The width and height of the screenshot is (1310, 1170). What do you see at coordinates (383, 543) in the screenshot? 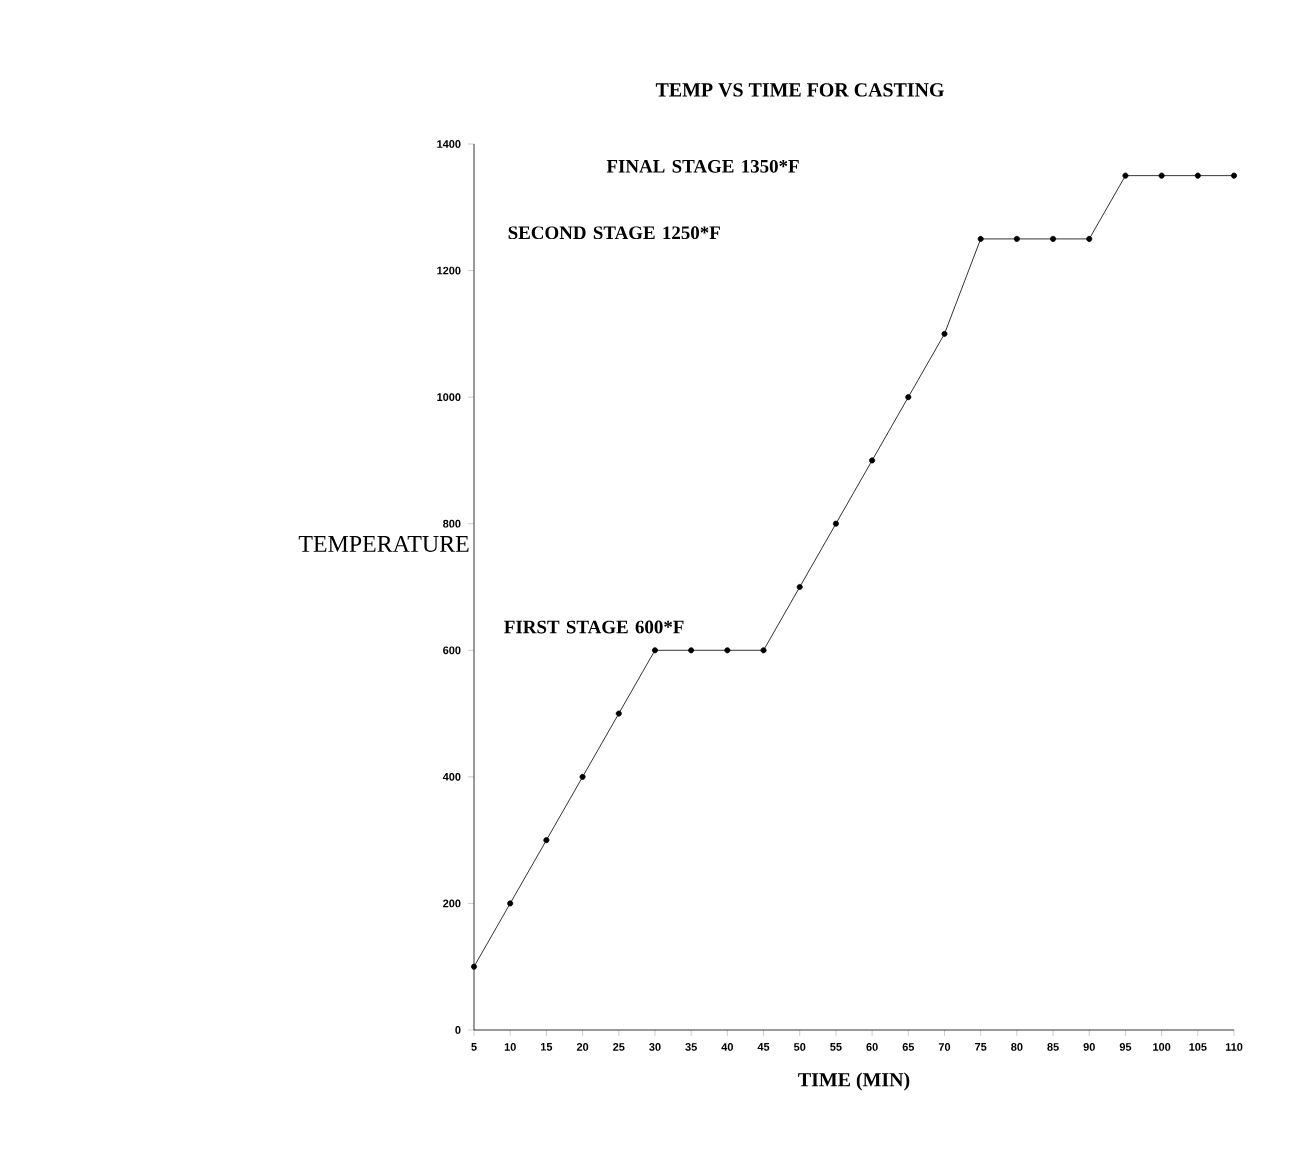
I see `y-axis-title: TEMPERATURE` at bounding box center [383, 543].